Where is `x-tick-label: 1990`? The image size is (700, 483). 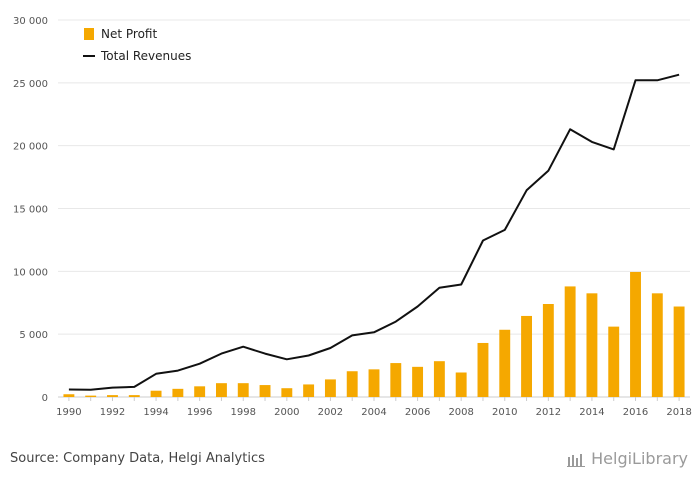
x-tick-label: 1990 is located at coordinates (68, 412).